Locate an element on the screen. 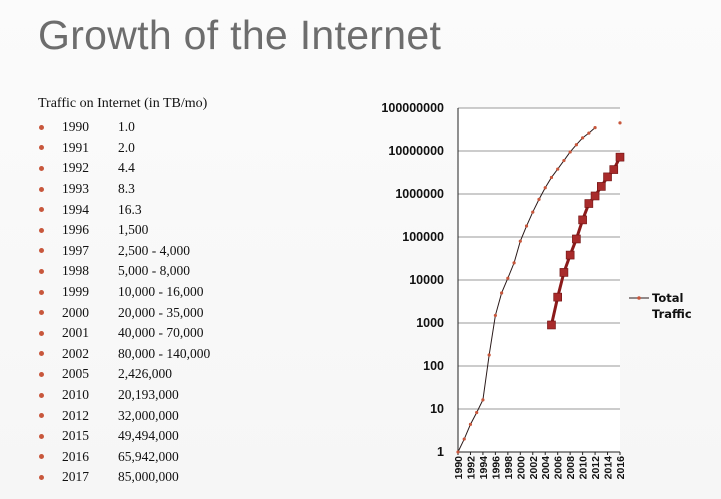  list-item: 1992 4.4 is located at coordinates (124, 168).